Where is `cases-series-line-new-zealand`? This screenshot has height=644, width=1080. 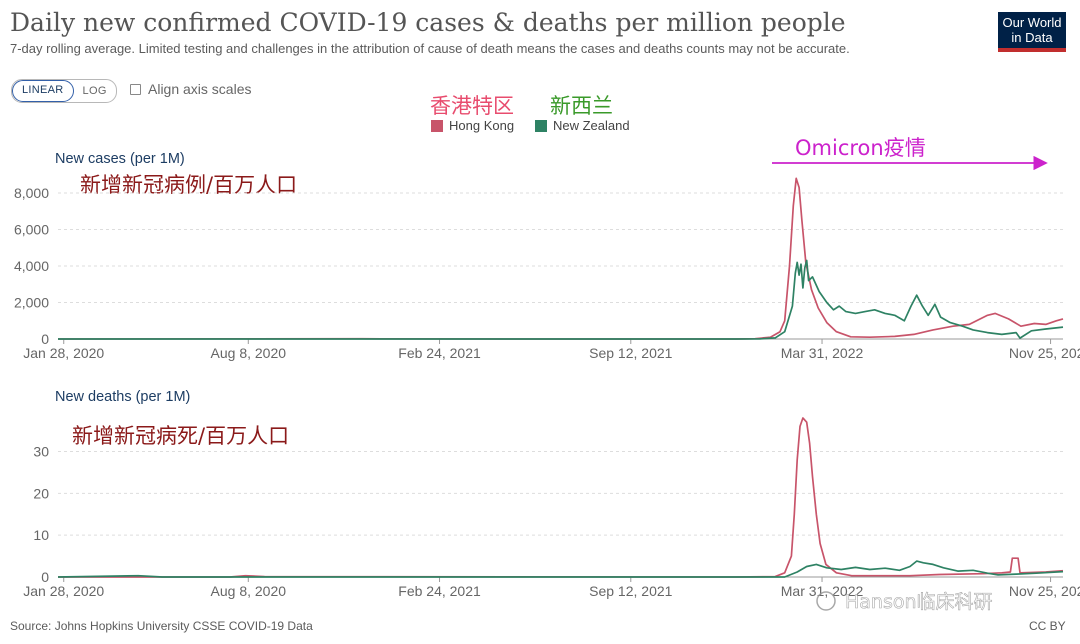
cases-series-line-new-zealand is located at coordinates (561, 299).